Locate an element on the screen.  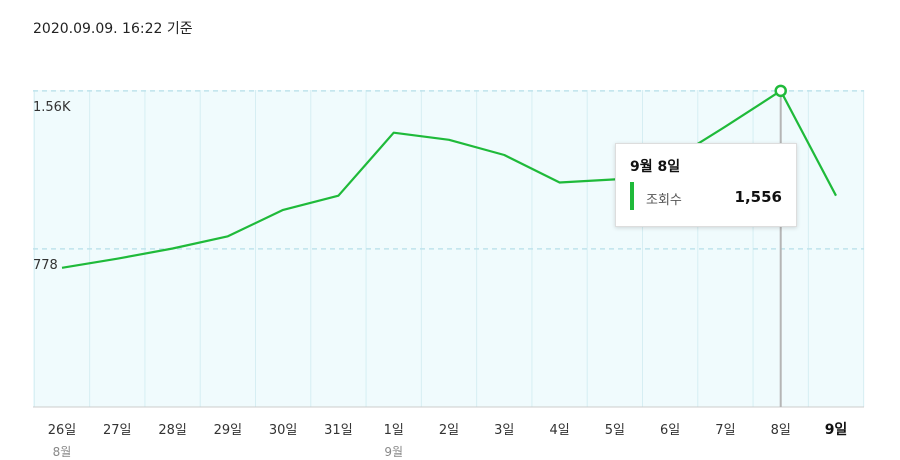
tooltip-value: 1,556 is located at coordinates (758, 197).